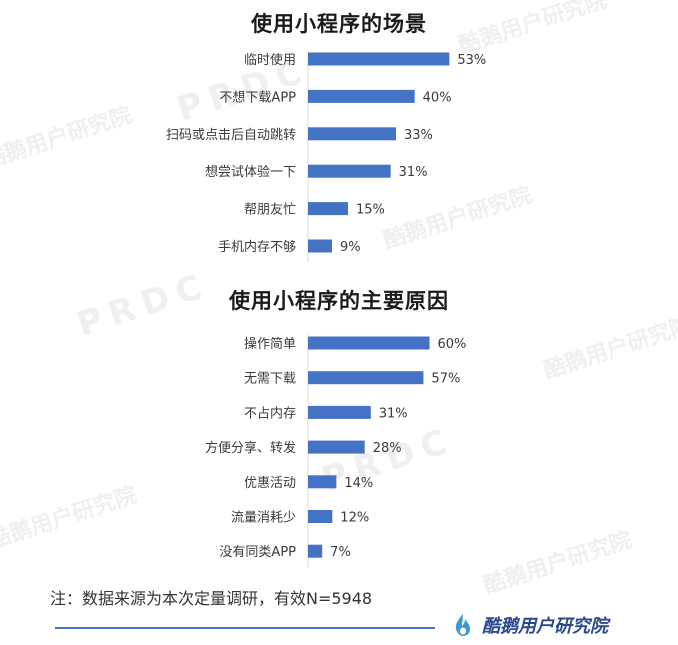 This screenshot has height=645, width=678. What do you see at coordinates (211, 598) in the screenshot?
I see `data-source-note: 注：数据来源为本次定量调研，有效N=5948` at bounding box center [211, 598].